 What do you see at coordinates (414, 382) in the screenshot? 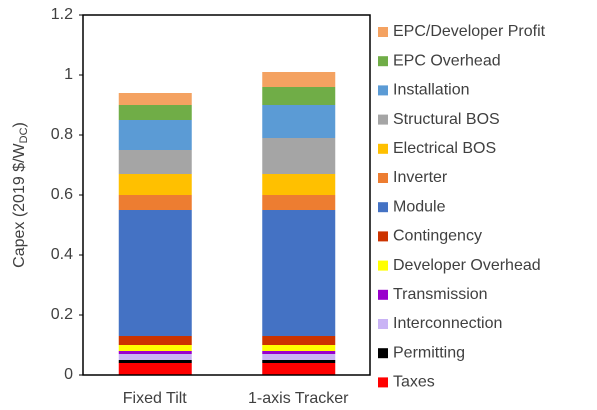
I see `legend-label: Taxes` at bounding box center [414, 382].